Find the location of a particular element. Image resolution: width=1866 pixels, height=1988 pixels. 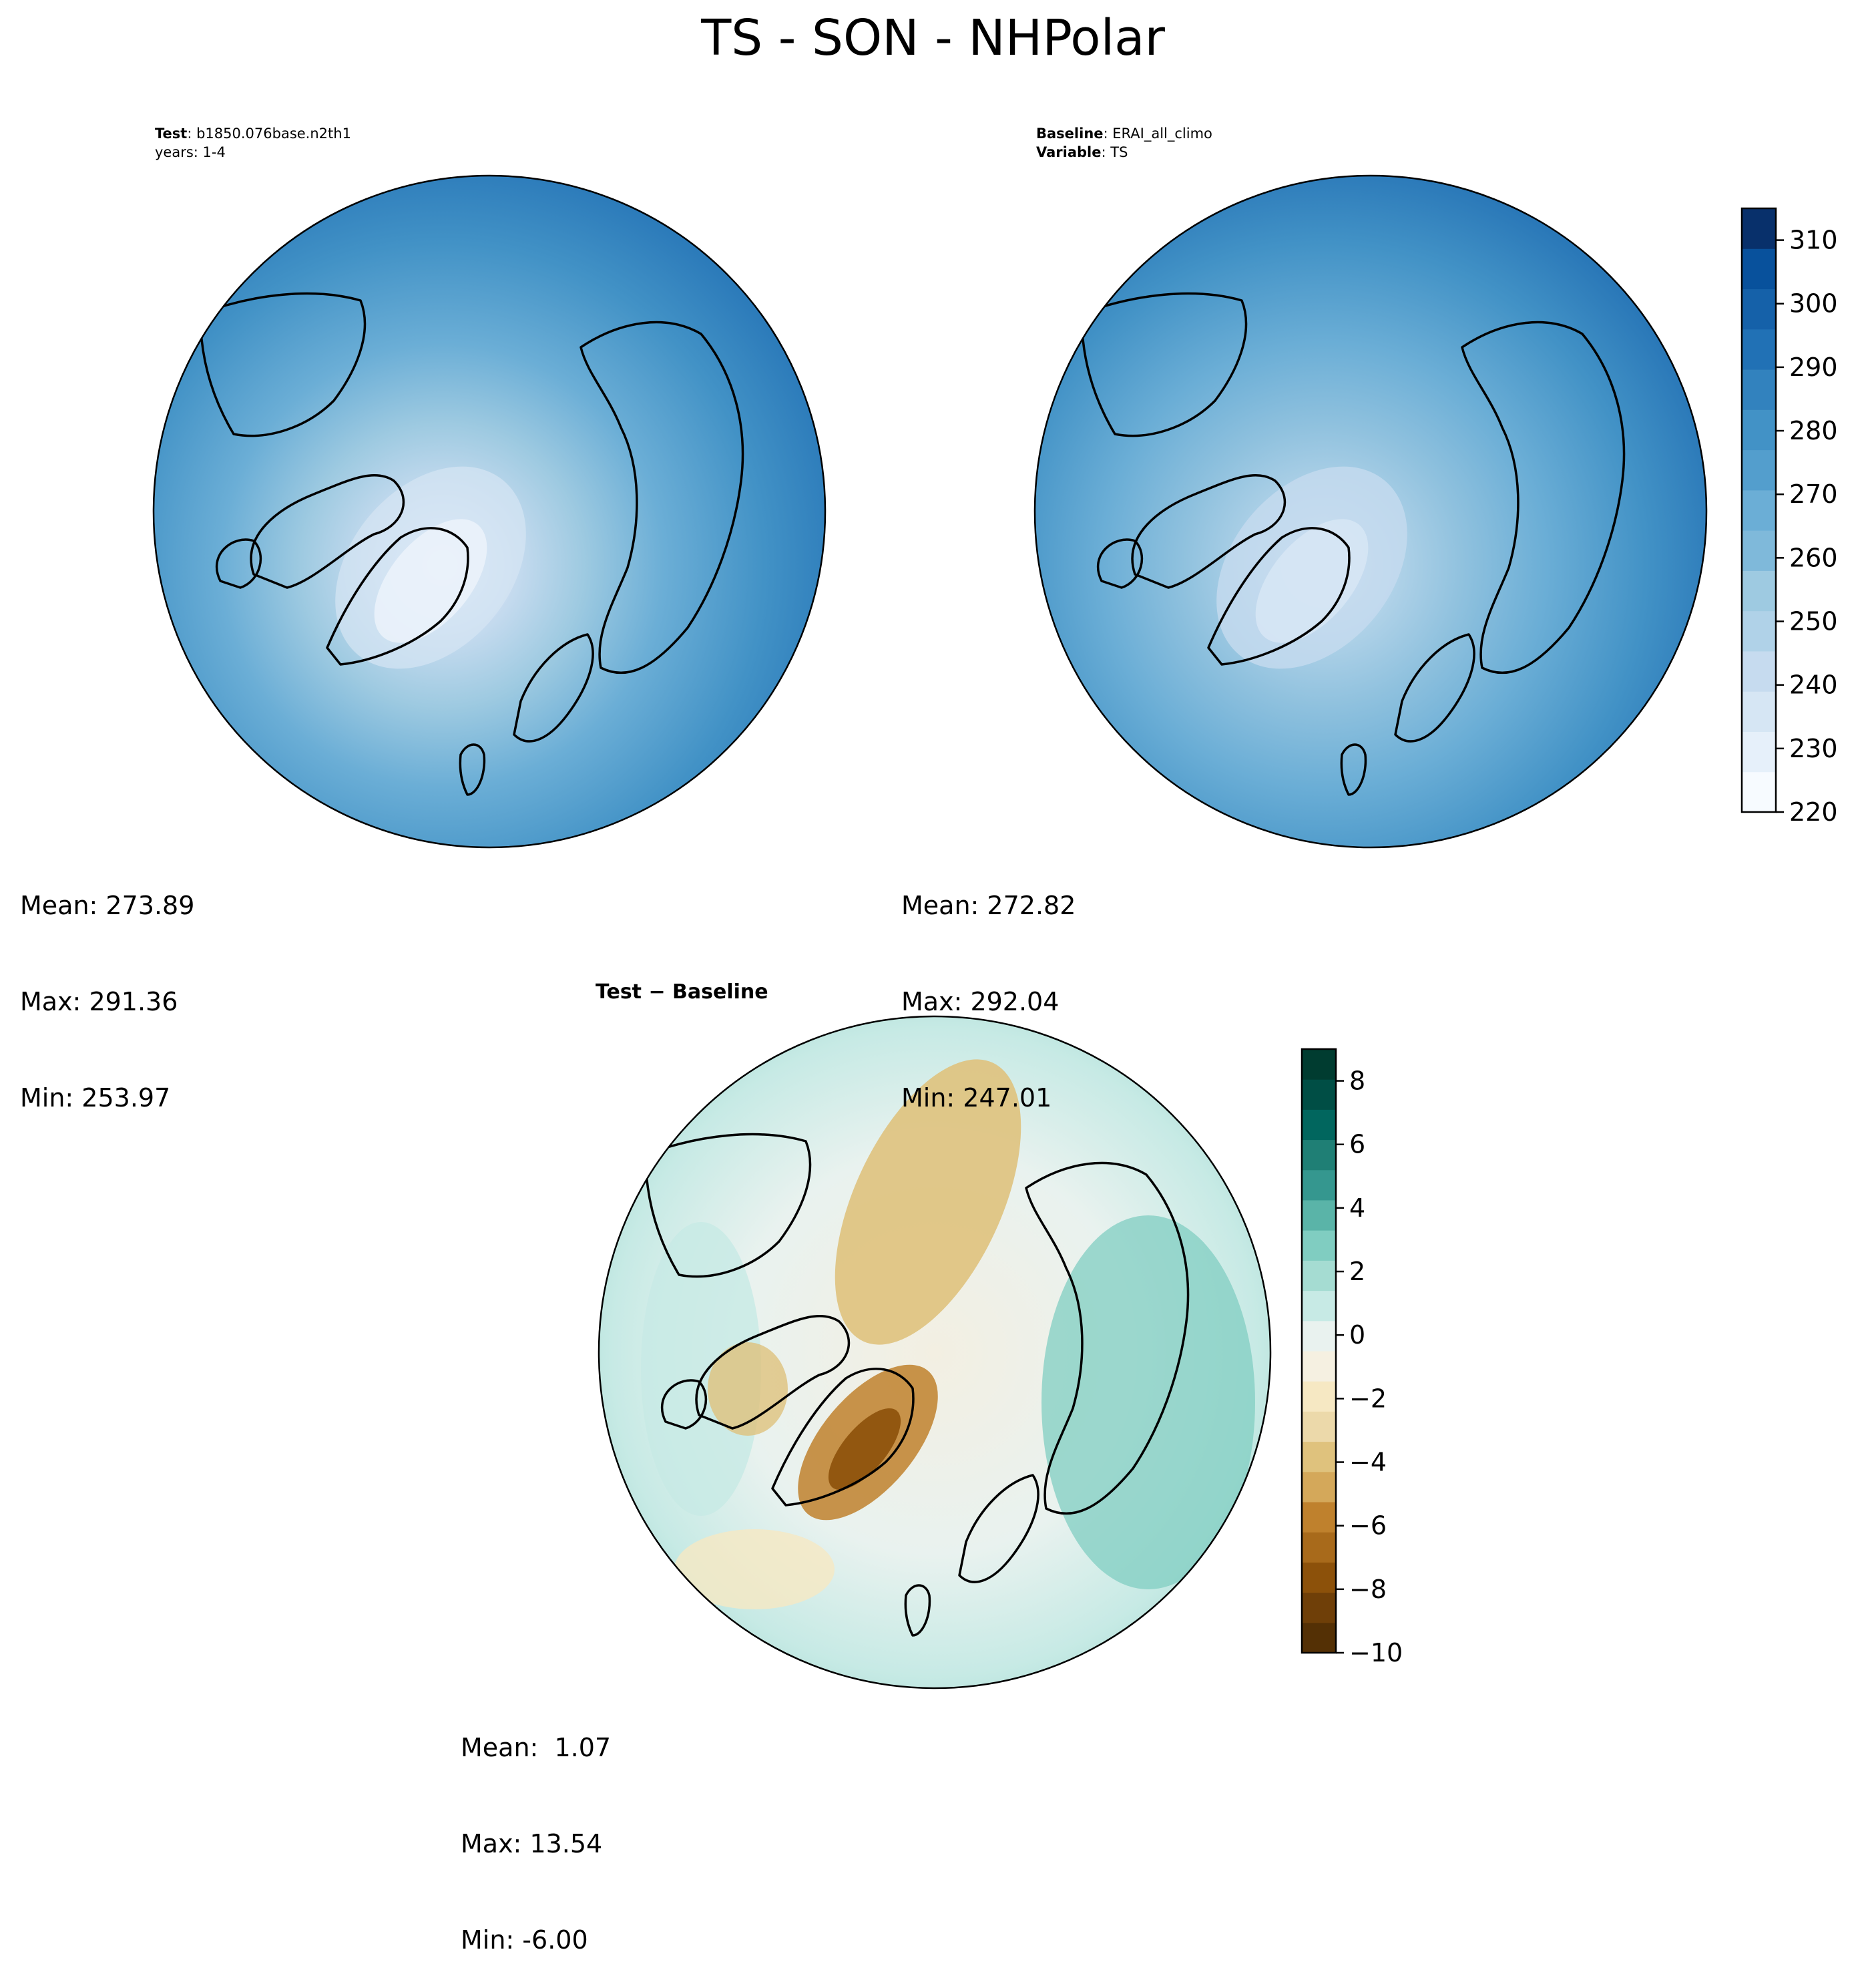

difference-stats: Mean: 1.07 Max: 13.54 Min: -6.00 is located at coordinates (536, 1828).